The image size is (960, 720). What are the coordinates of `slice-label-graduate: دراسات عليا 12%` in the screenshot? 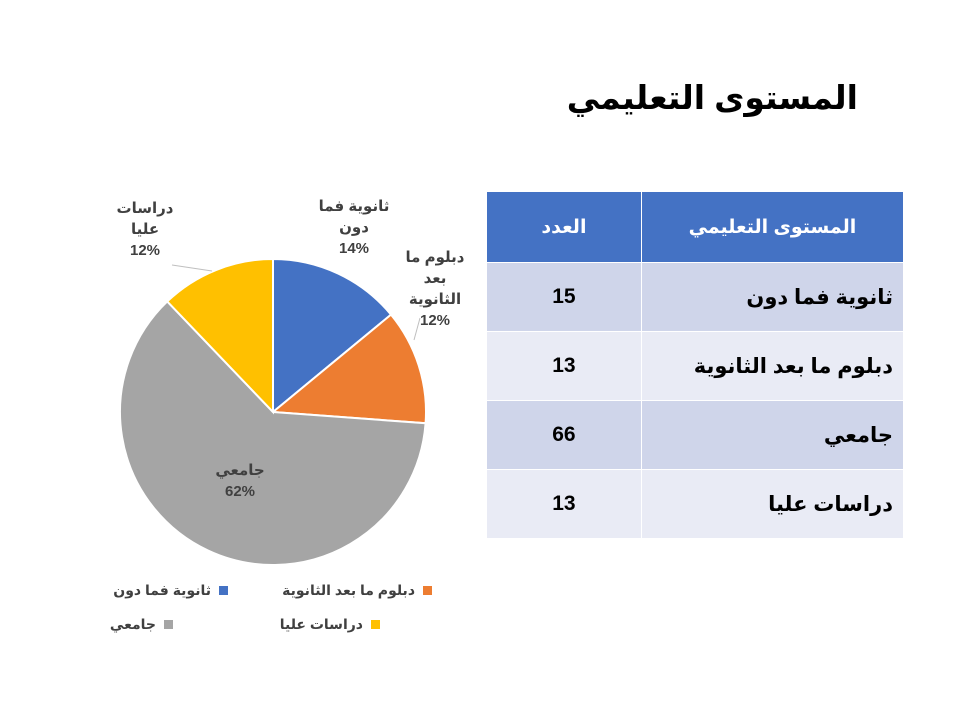 It's located at (145, 229).